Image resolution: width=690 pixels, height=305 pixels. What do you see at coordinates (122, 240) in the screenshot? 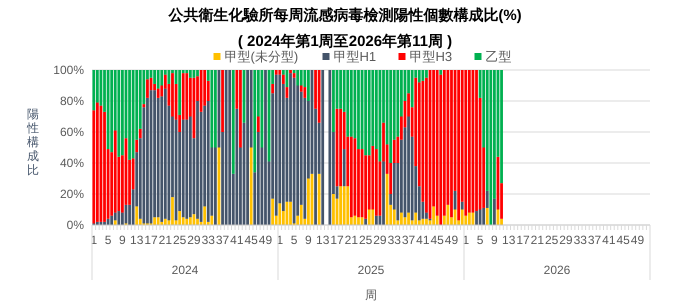
I see `x-tick-label: 9` at bounding box center [122, 240].